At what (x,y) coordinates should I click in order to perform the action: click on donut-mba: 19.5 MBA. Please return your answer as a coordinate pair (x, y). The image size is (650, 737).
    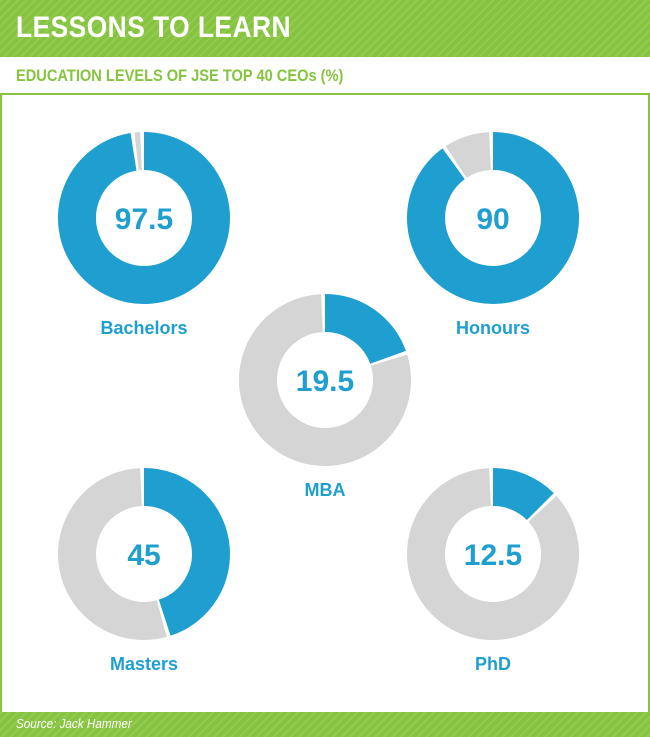
    Looking at the image, I should click on (325, 397).